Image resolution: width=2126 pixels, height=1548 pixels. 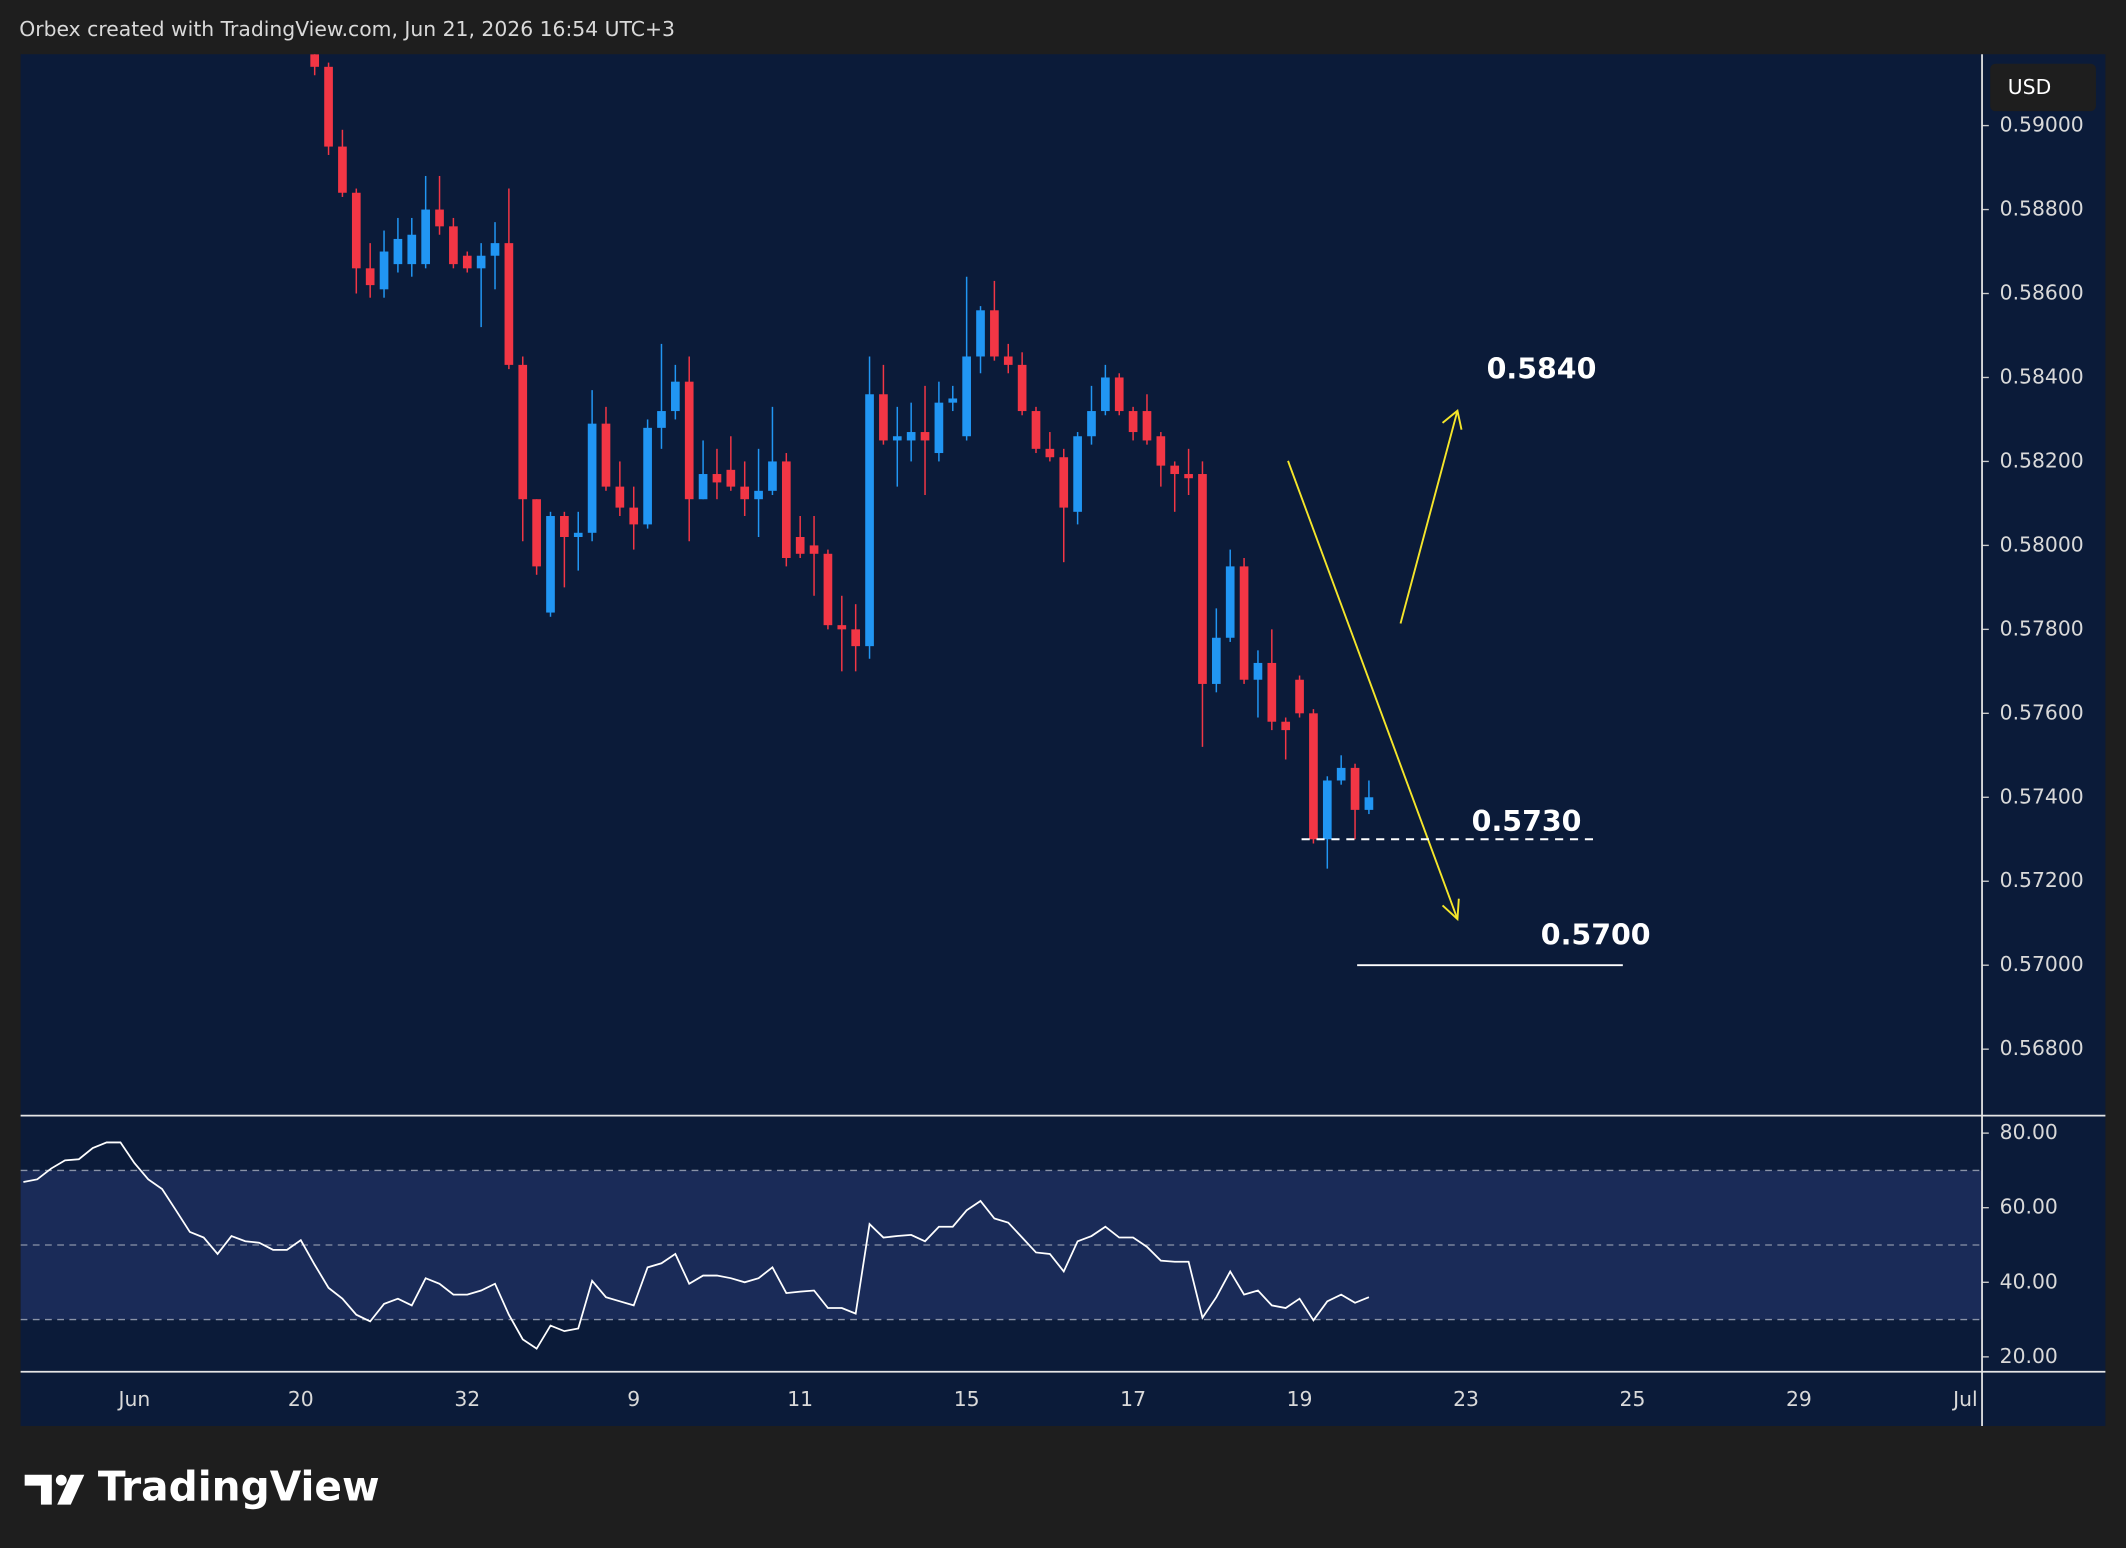 I want to click on x-tick-label: 11, so click(x=800, y=1399).